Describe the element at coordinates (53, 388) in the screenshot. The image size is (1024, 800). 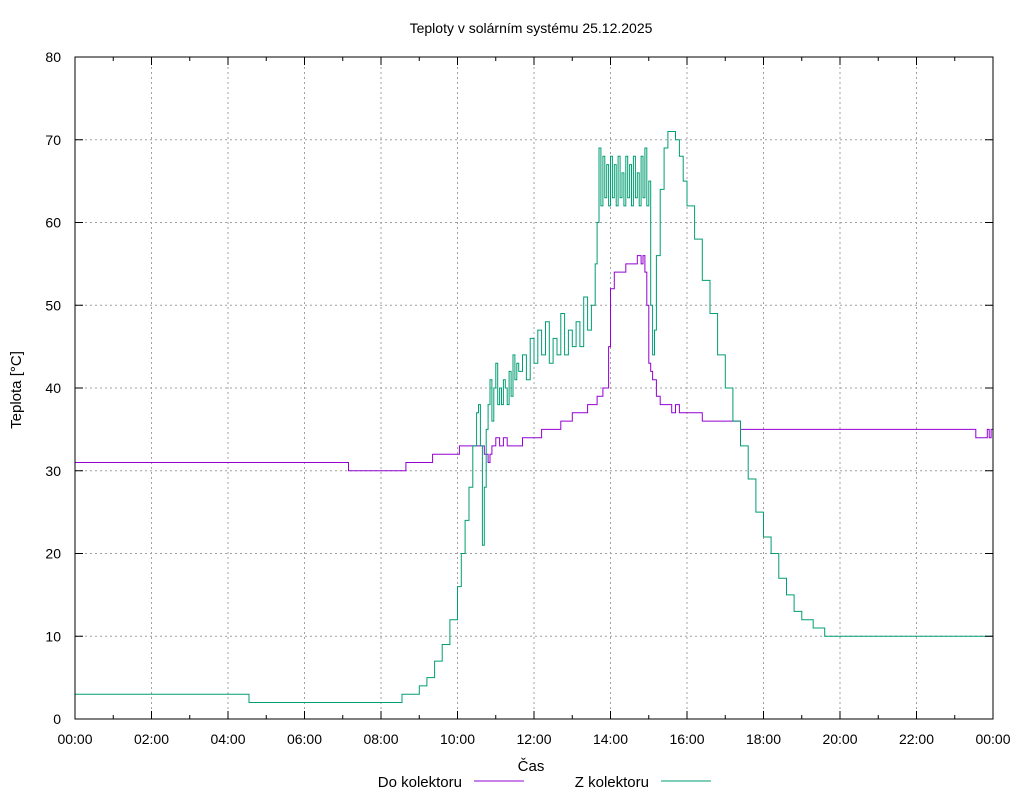
I see `y-tick-label: 40` at that location.